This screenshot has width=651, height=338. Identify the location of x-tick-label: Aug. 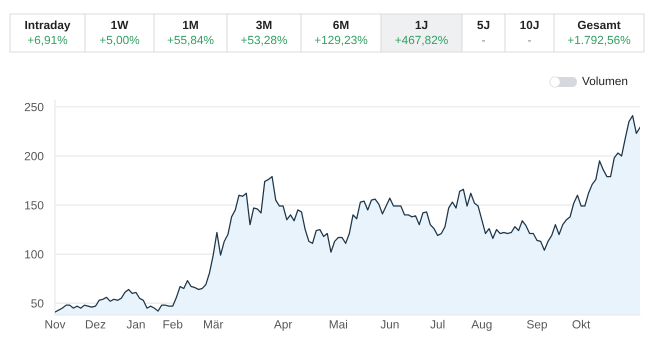
(481, 325).